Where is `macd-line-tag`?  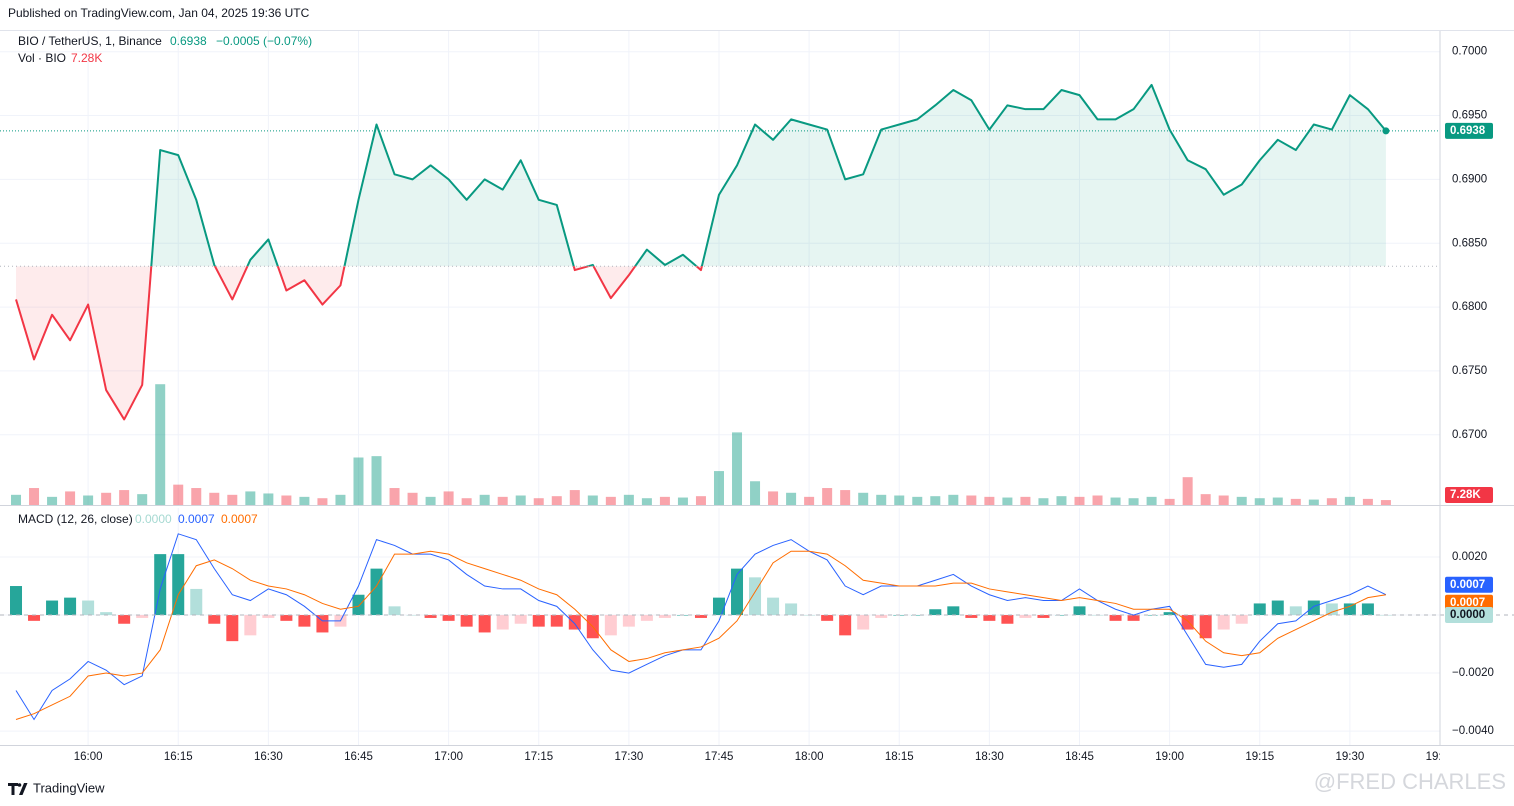
macd-line-tag is located at coordinates (1469, 584).